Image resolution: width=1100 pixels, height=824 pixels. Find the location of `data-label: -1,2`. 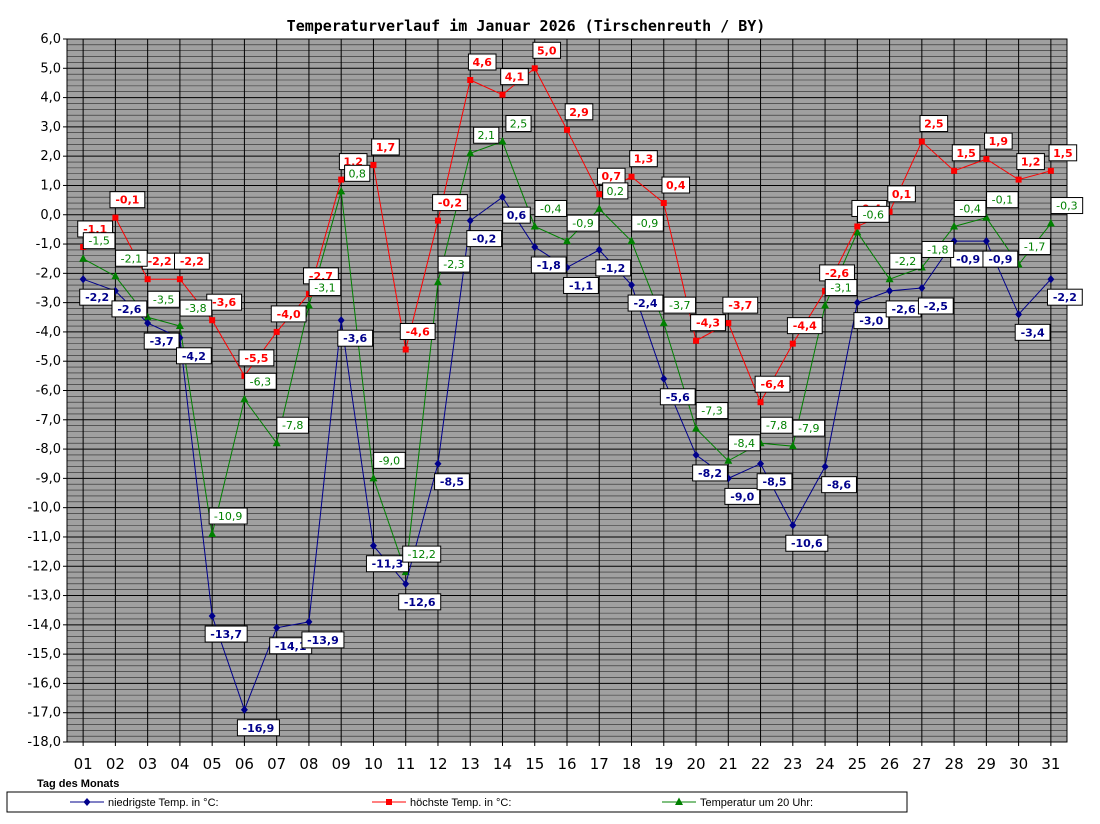

data-label: -1,2 is located at coordinates (613, 268).